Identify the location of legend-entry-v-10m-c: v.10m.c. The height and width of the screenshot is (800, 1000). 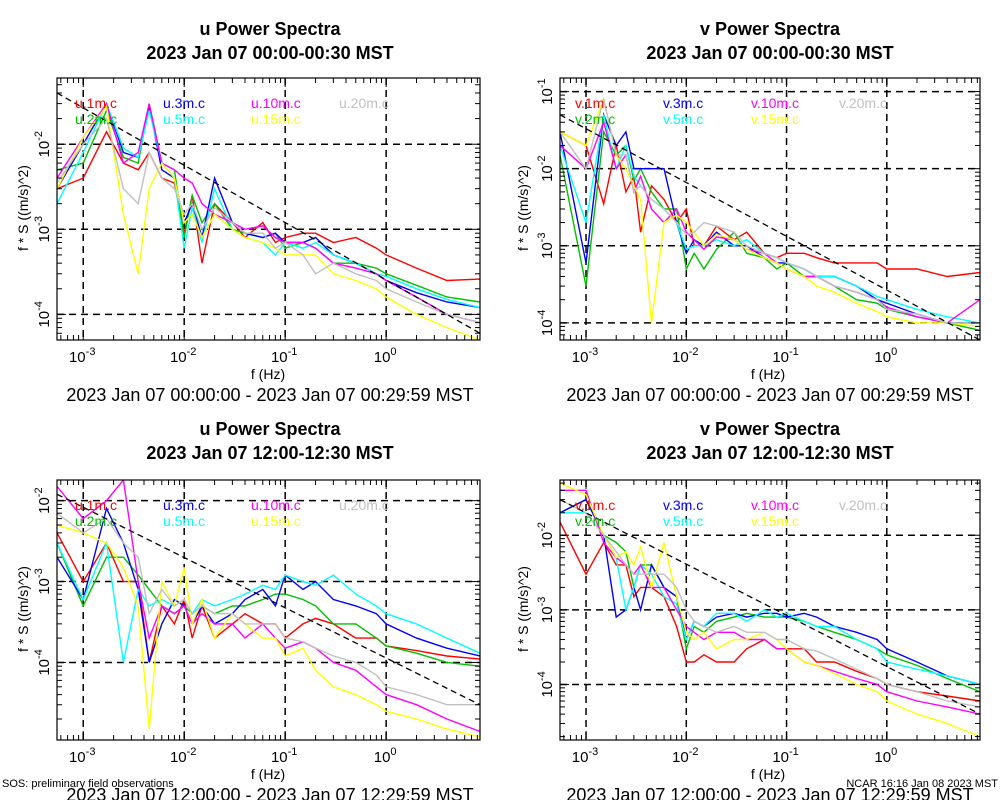
(775, 505).